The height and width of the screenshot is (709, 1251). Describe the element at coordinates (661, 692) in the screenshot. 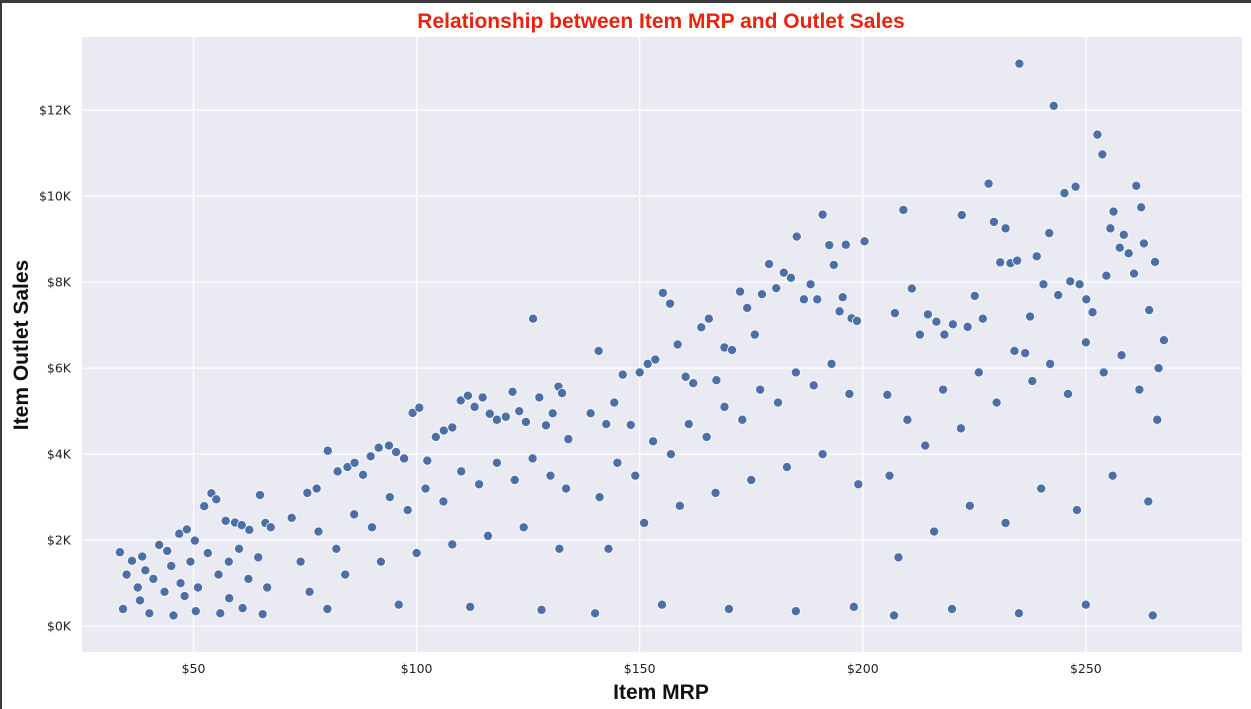

I see `x-axis-label: Item MRP` at that location.